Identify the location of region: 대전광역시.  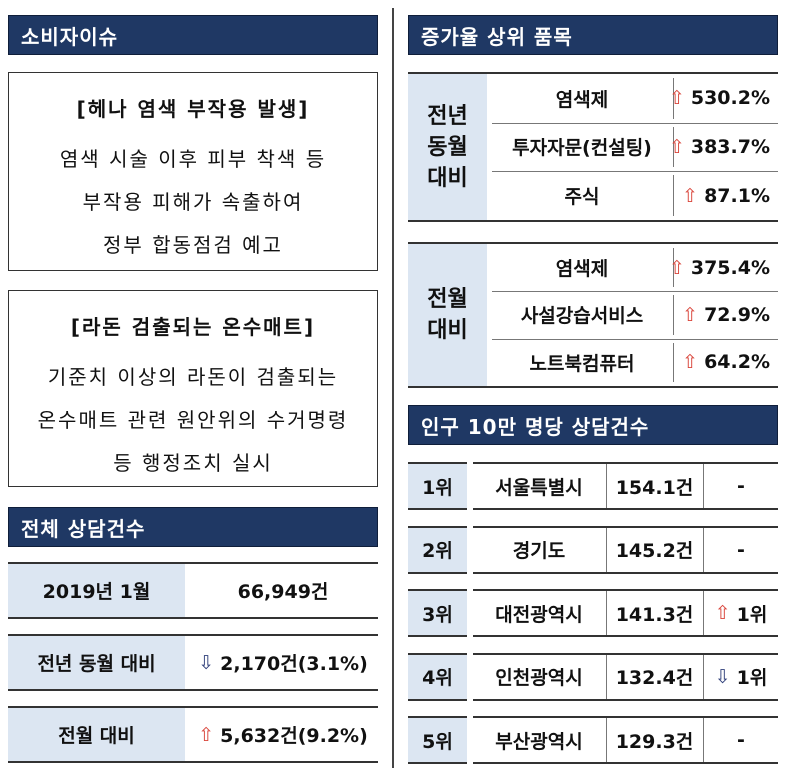
(539, 614).